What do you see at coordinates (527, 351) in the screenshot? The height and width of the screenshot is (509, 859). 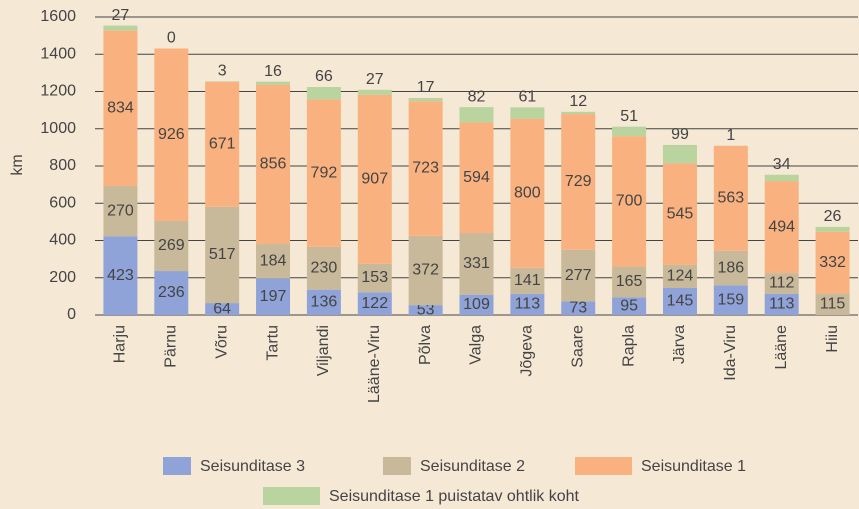 I see `x-tick-label: Jõgeva` at bounding box center [527, 351].